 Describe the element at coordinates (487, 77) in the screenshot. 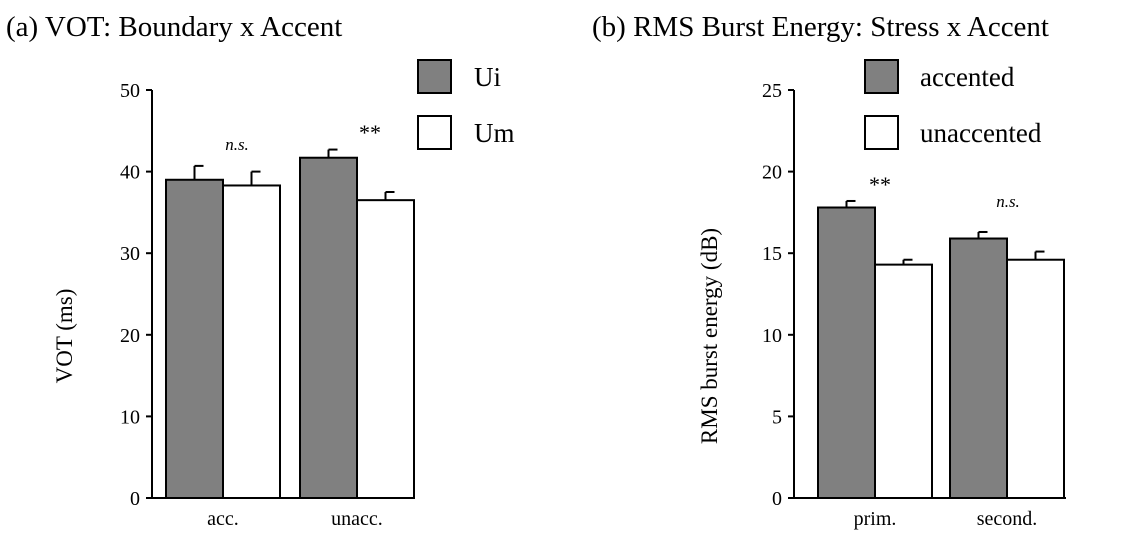

I see `legend-label: Ui` at that location.